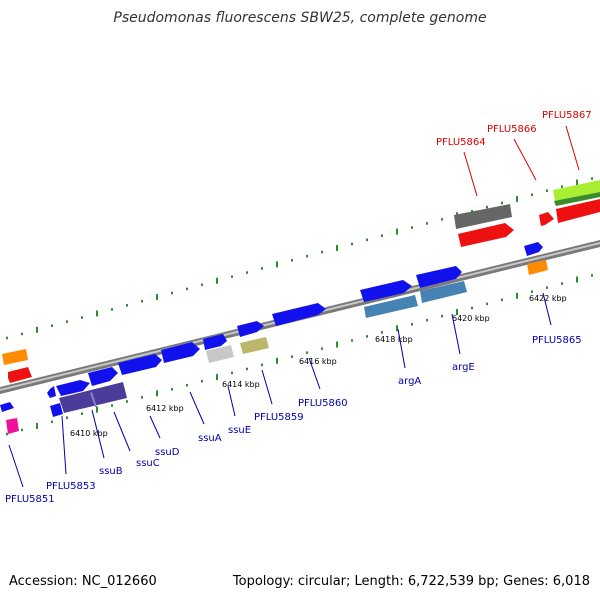 The height and width of the screenshot is (600, 600). Describe the element at coordinates (30, 499) in the screenshot. I see `gene-label: PFLU5851` at that location.